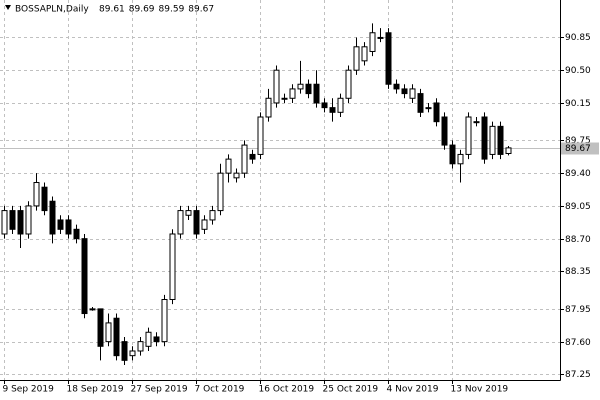 This screenshot has width=600, height=400. What do you see at coordinates (578, 240) in the screenshot?
I see `y-tick-label: 88.70` at bounding box center [578, 240].